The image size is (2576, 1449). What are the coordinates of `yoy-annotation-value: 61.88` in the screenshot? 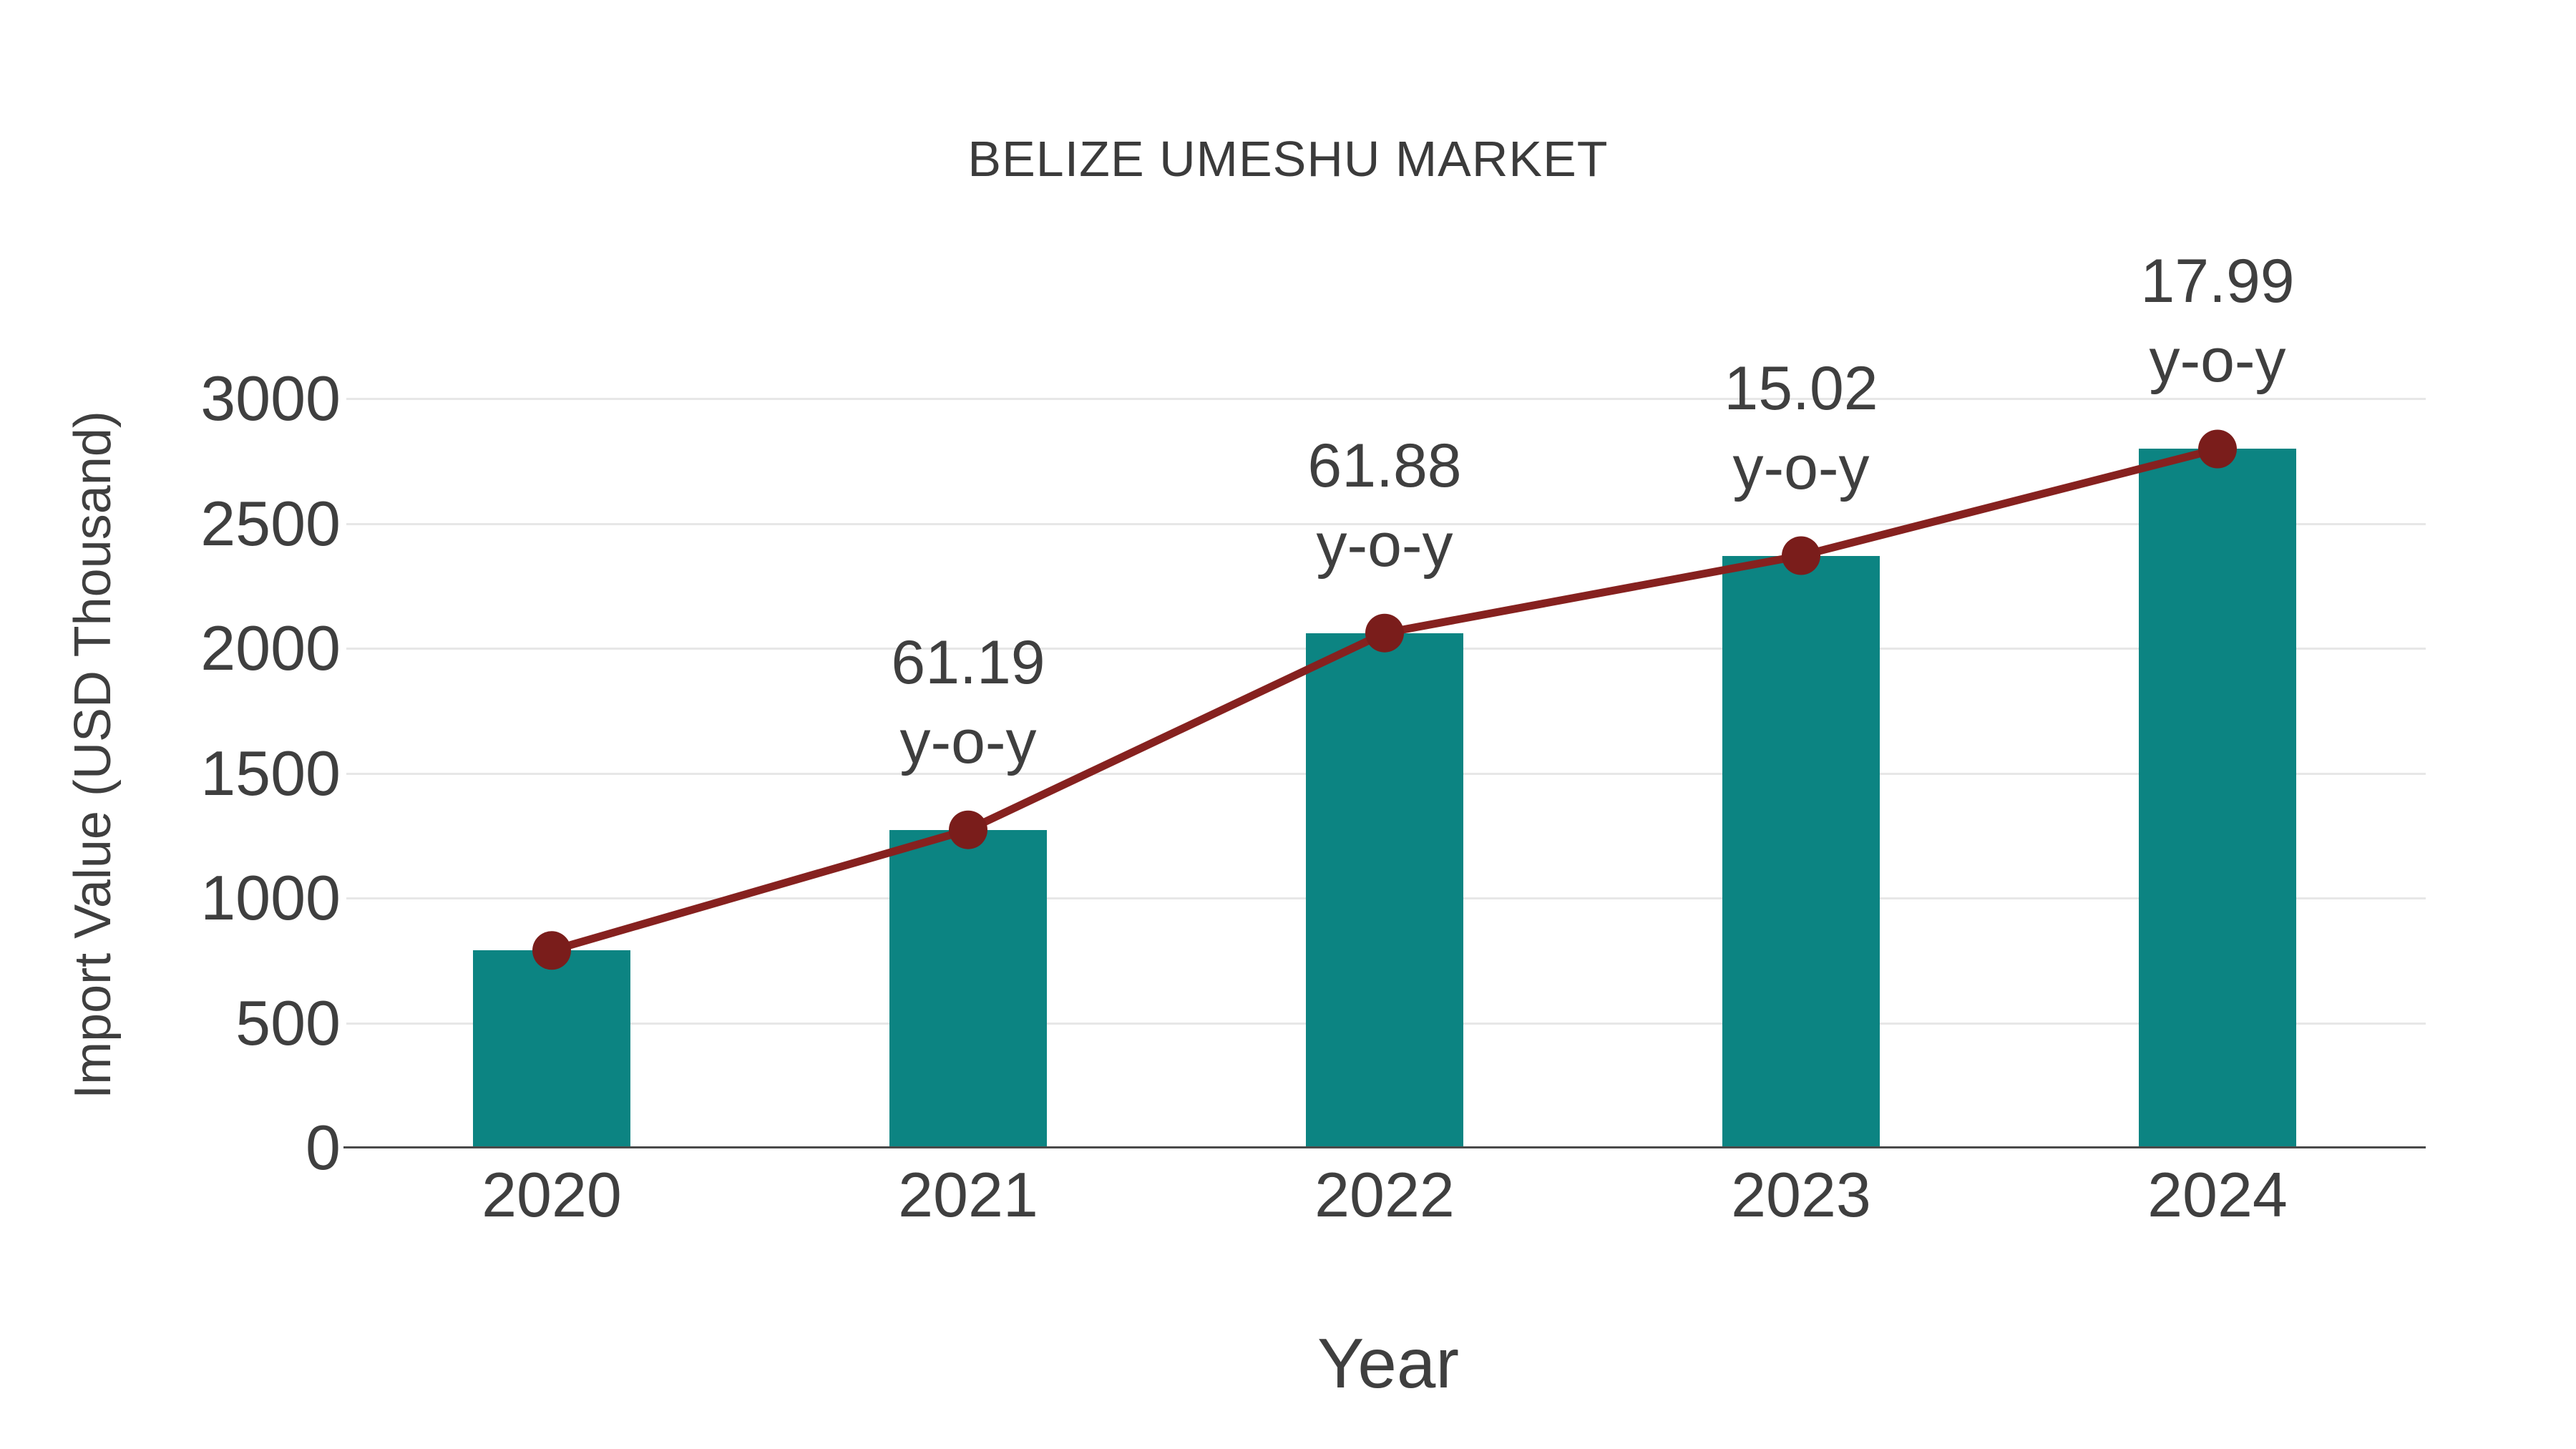 It's located at (1384, 465).